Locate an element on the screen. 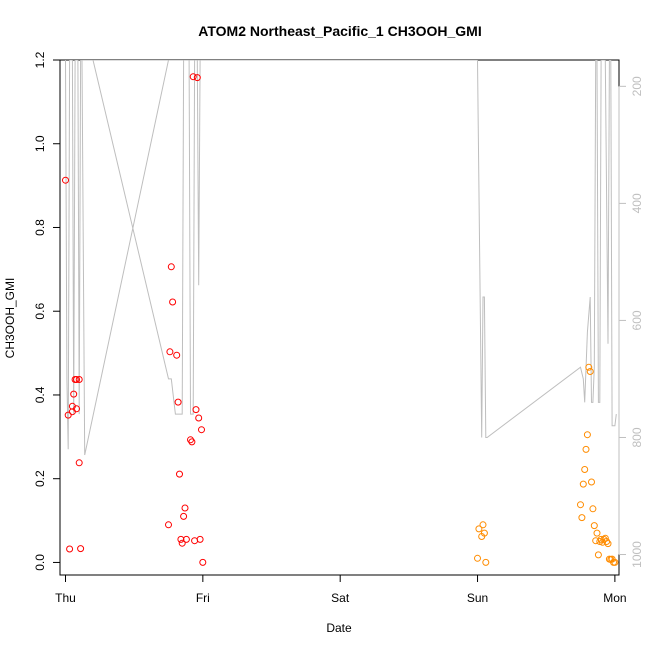 This screenshot has height=650, width=650. y-tick-label: 0.4 is located at coordinates (40, 394).